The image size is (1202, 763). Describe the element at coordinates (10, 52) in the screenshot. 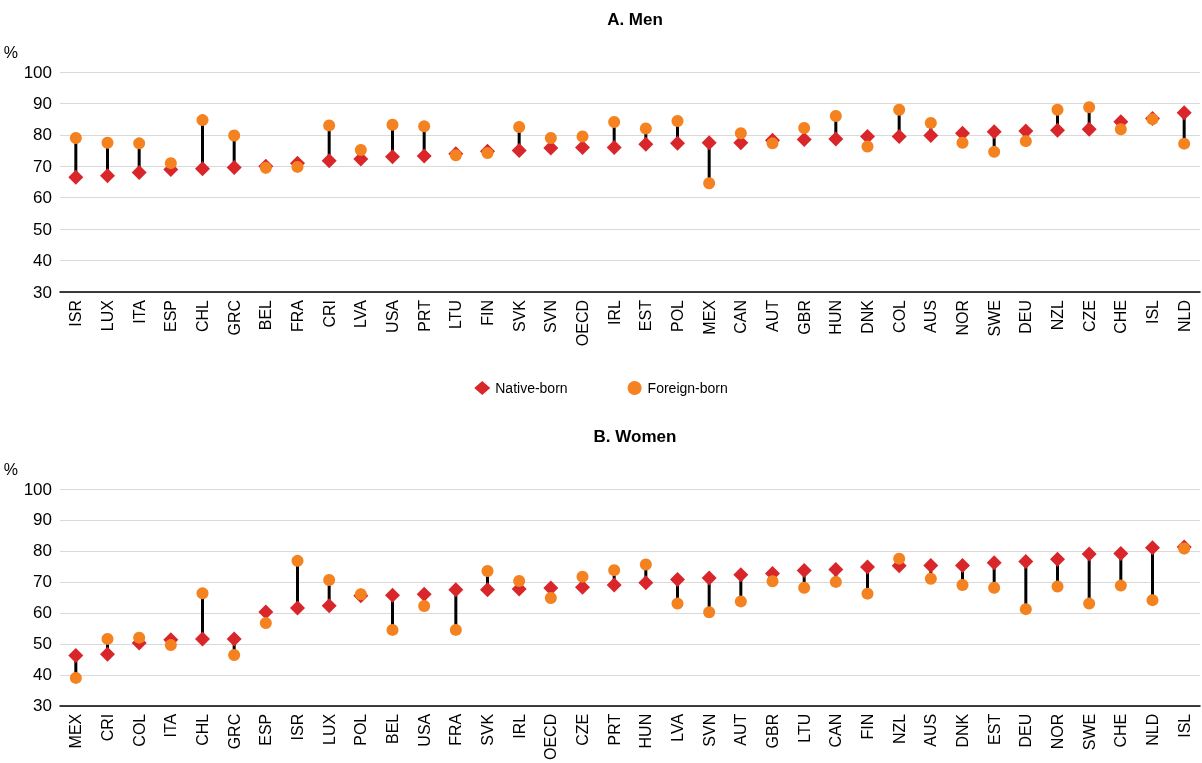

I see `y-axis-title: %` at that location.